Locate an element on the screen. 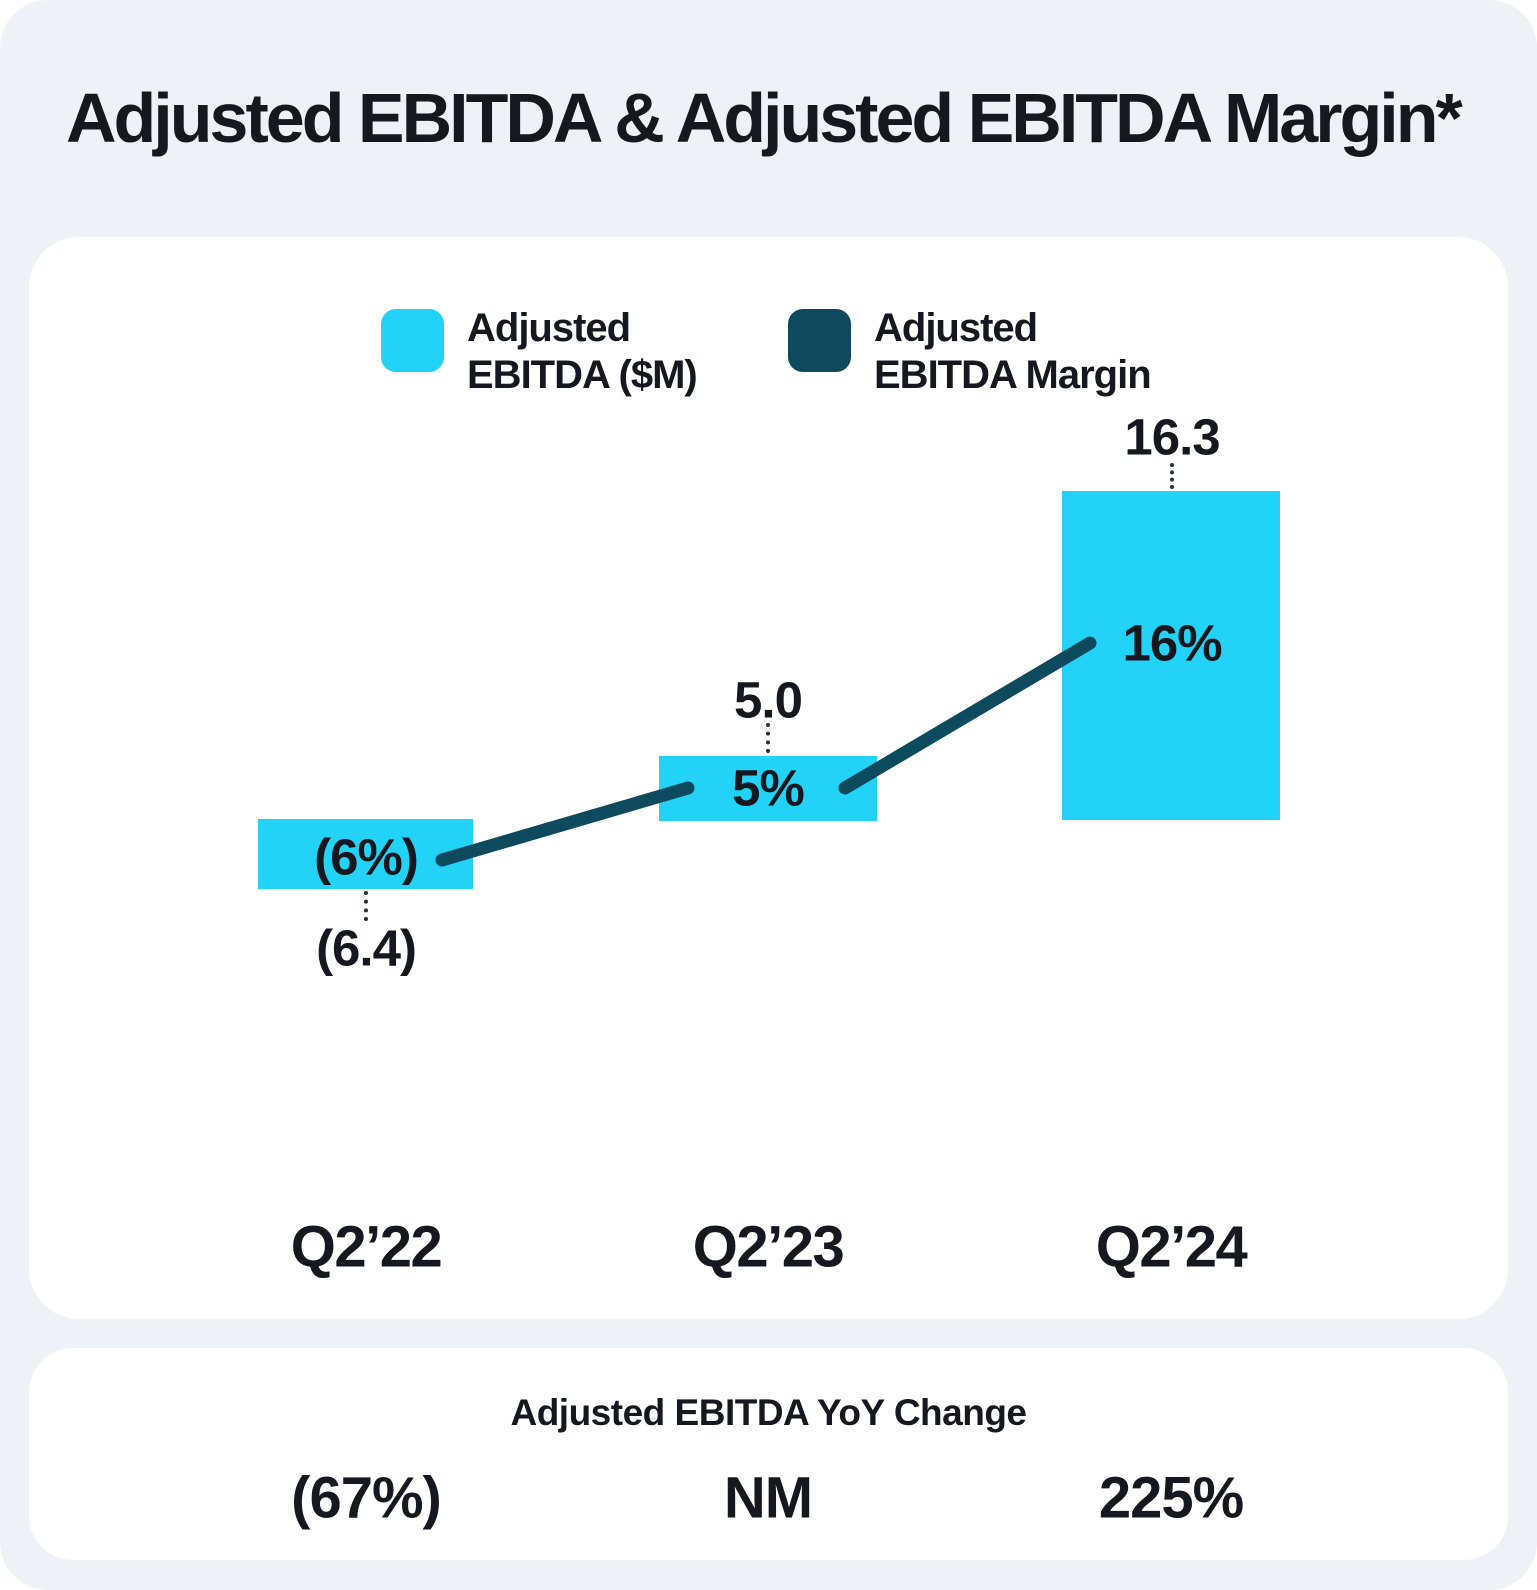 This screenshot has width=1537, height=1590. yoy-value-q2-23: NM is located at coordinates (768, 1498).